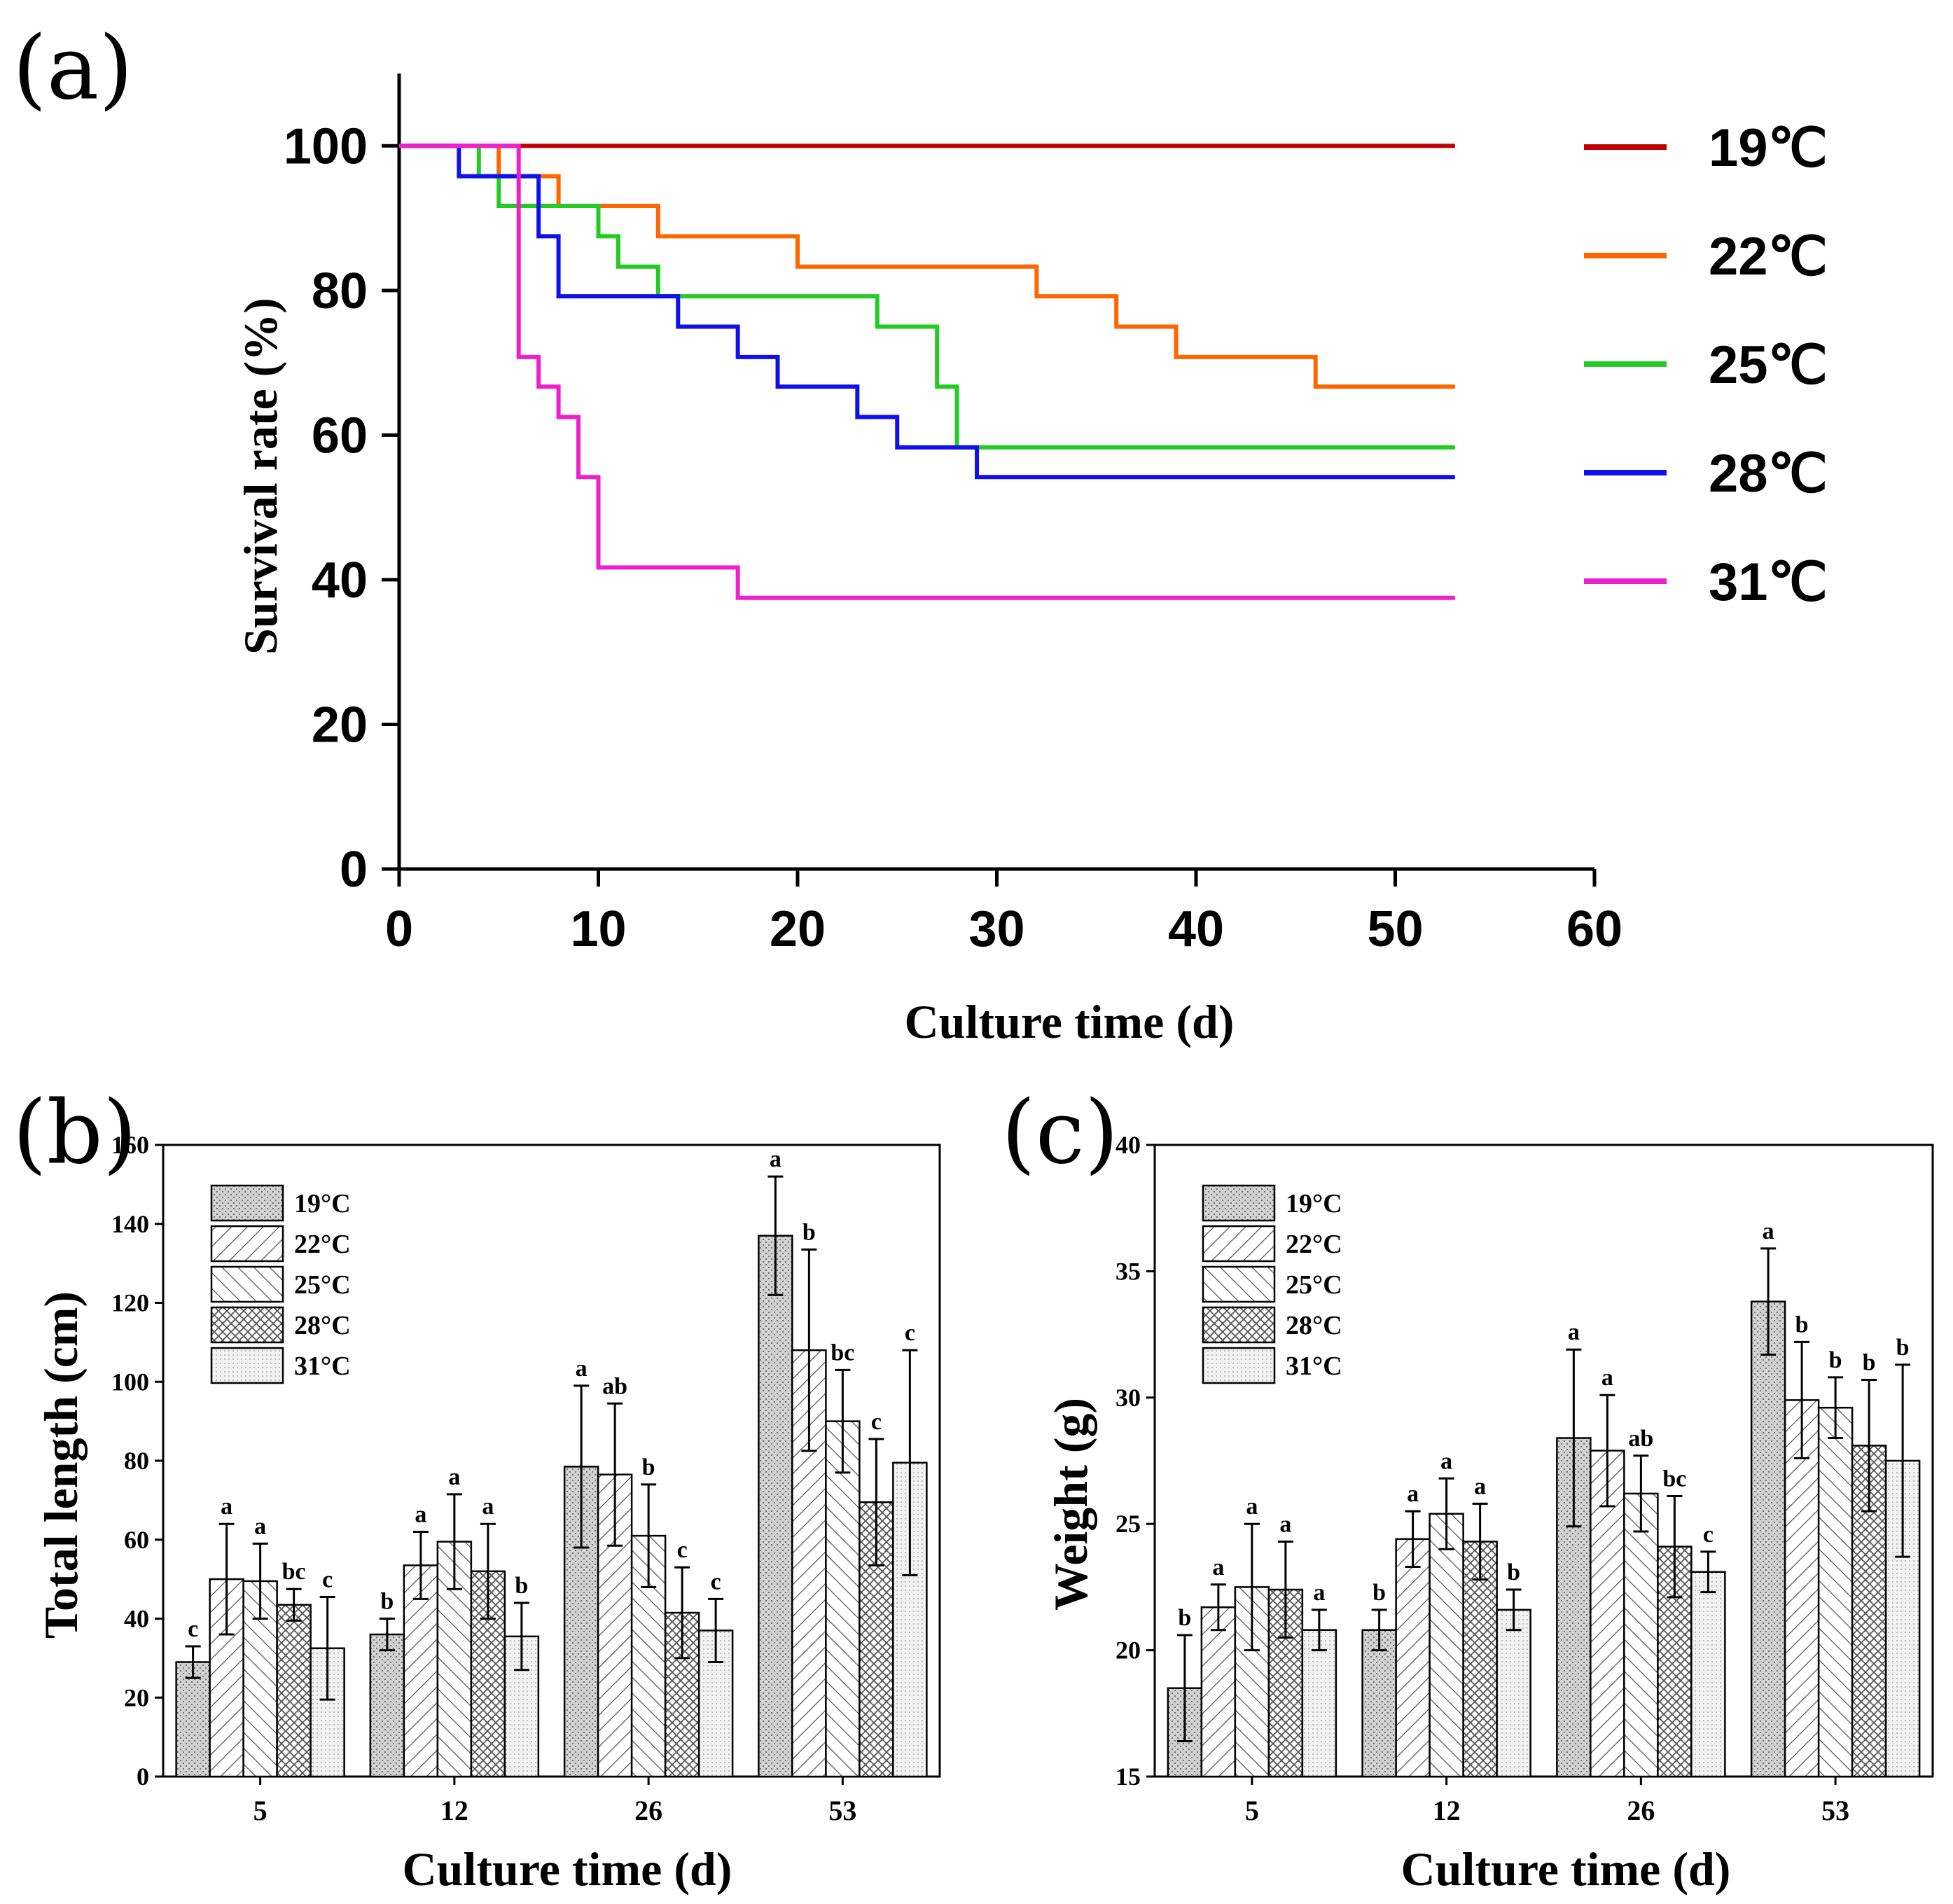 This screenshot has width=1953, height=1904. Describe the element at coordinates (136, 1461) in the screenshot. I see `y-tick-label: 80` at that location.